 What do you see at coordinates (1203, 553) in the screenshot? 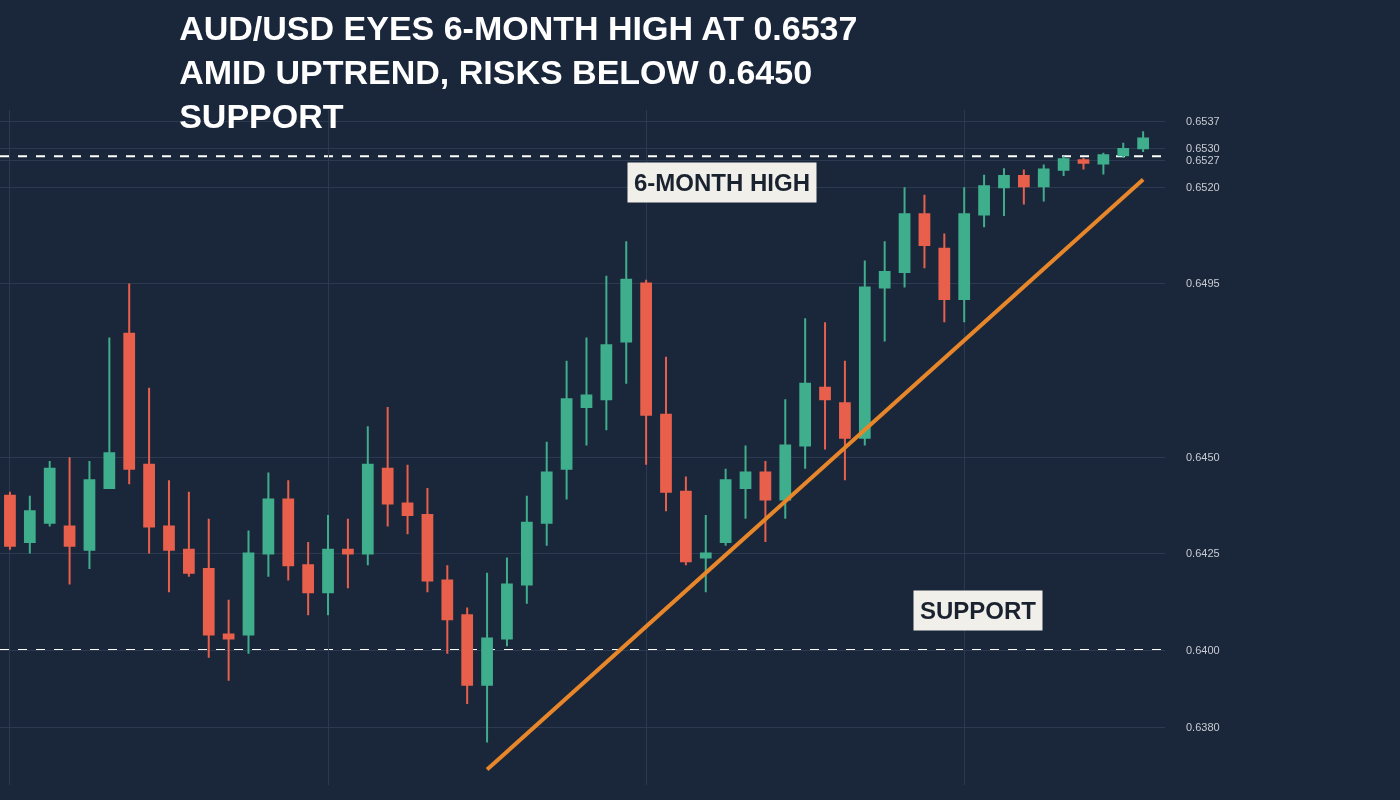
I see `y-tick-label: 0.6425` at bounding box center [1203, 553].